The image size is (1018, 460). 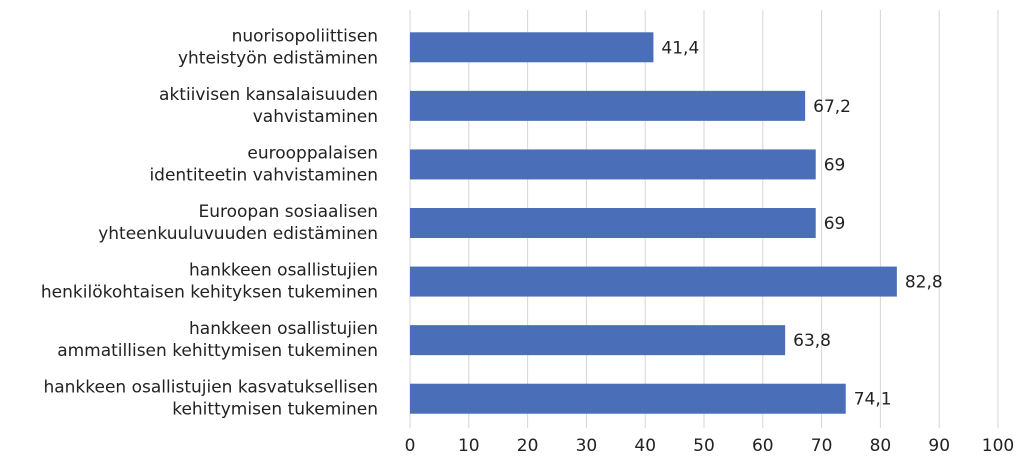 What do you see at coordinates (832, 107) in the screenshot?
I see `value-label: 67,2` at bounding box center [832, 107].